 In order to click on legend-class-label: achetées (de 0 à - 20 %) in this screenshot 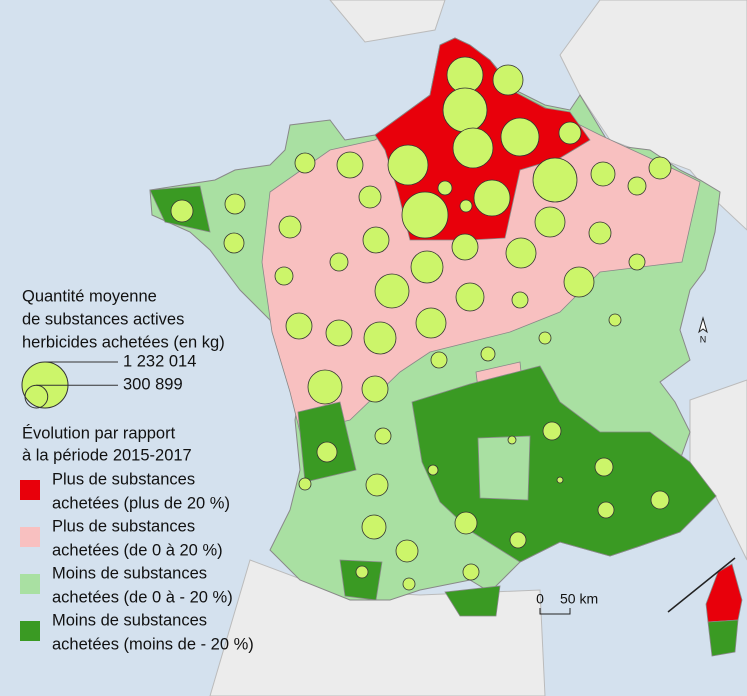, I will do `click(142, 597)`.